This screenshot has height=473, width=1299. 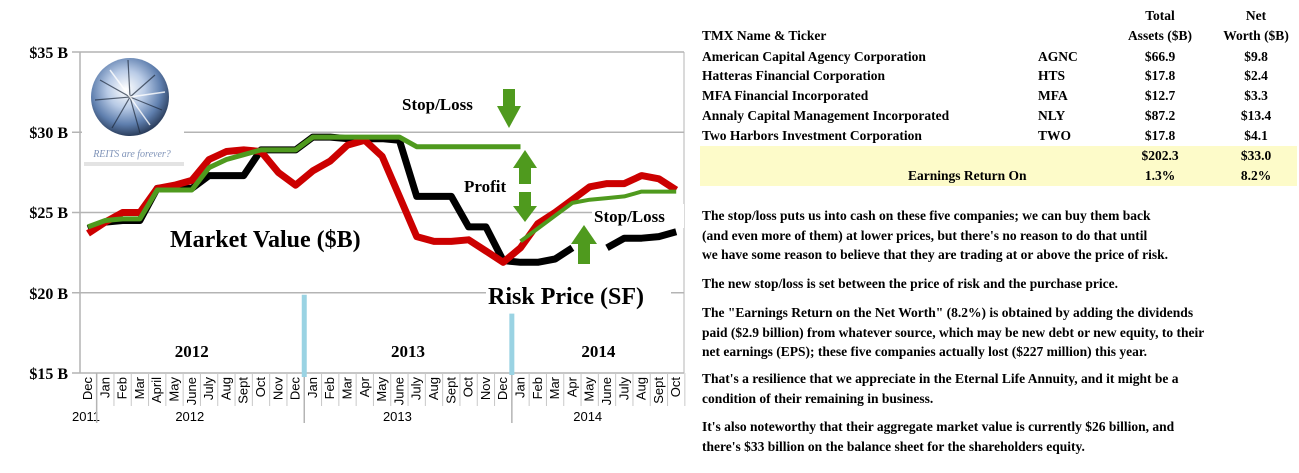 What do you see at coordinates (1058, 56) in the screenshot?
I see `ticker: AGNC` at bounding box center [1058, 56].